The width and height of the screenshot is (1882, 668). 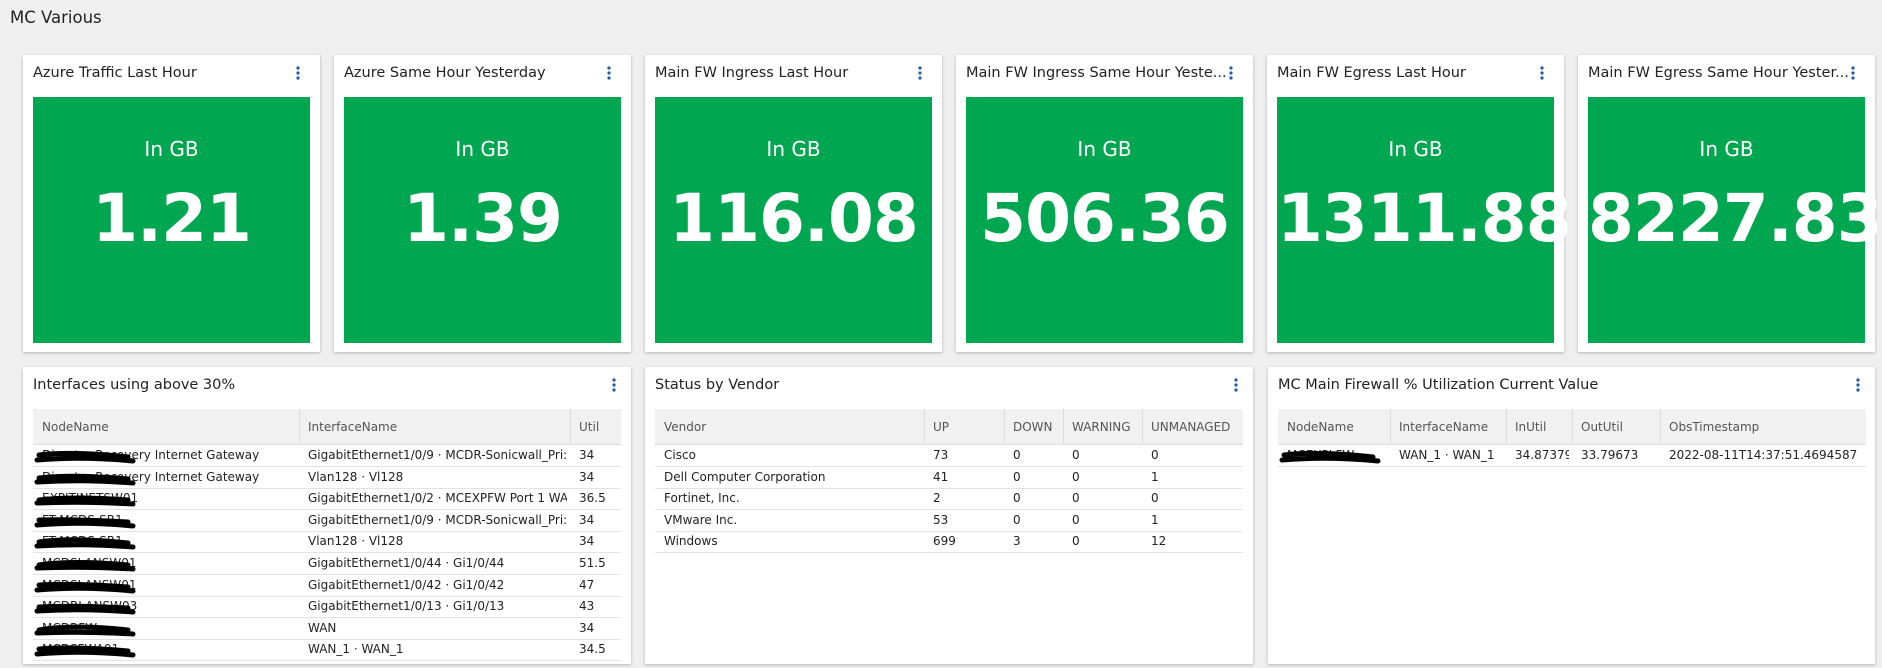 What do you see at coordinates (1033, 427) in the screenshot?
I see `column-header: DOWN` at bounding box center [1033, 427].